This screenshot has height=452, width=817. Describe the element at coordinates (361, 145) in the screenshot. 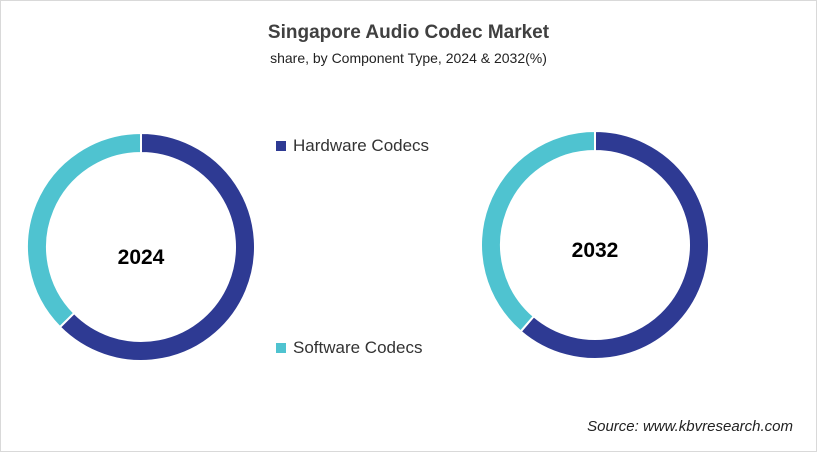

I see `legend-label-hardware: Hardware Codecs` at that location.